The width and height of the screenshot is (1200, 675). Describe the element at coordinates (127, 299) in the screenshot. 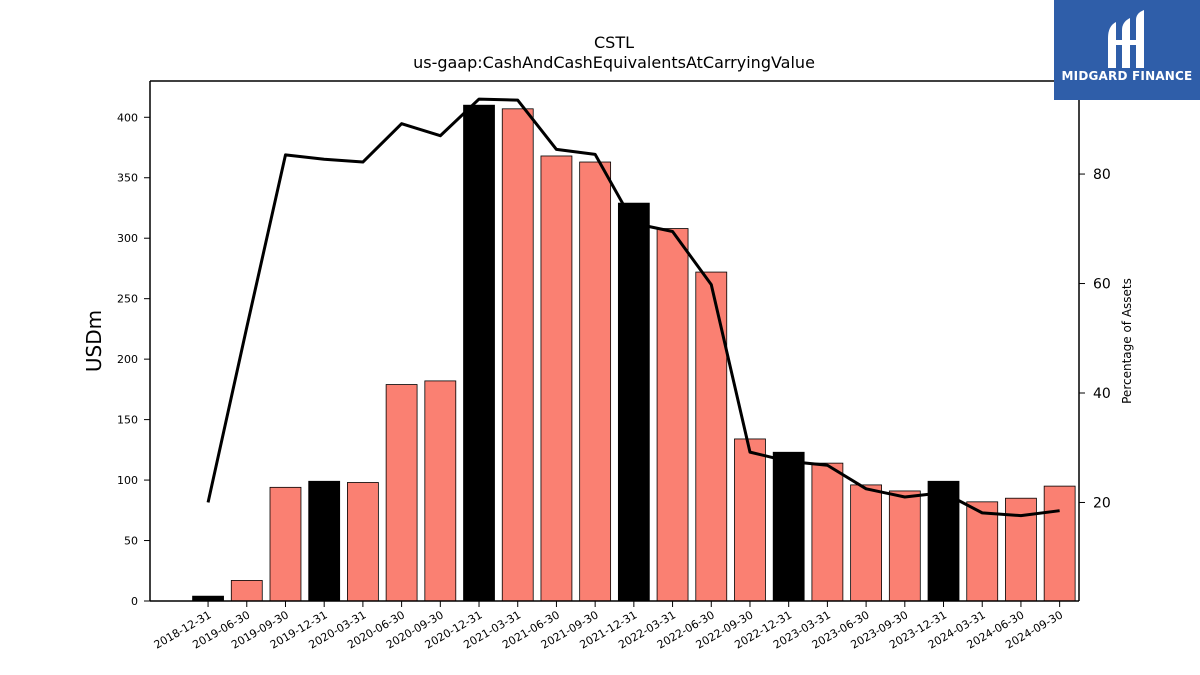

I see `y-tick-label: 250` at that location.